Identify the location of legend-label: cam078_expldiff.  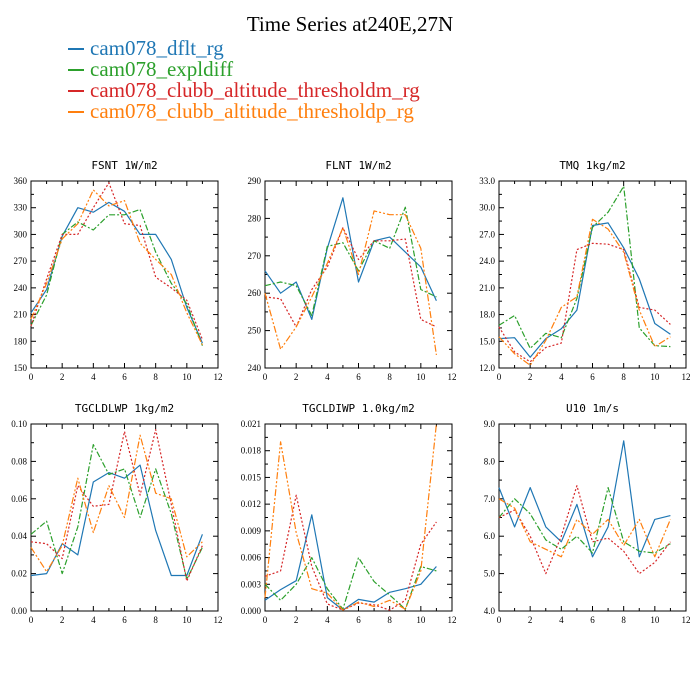
(162, 69).